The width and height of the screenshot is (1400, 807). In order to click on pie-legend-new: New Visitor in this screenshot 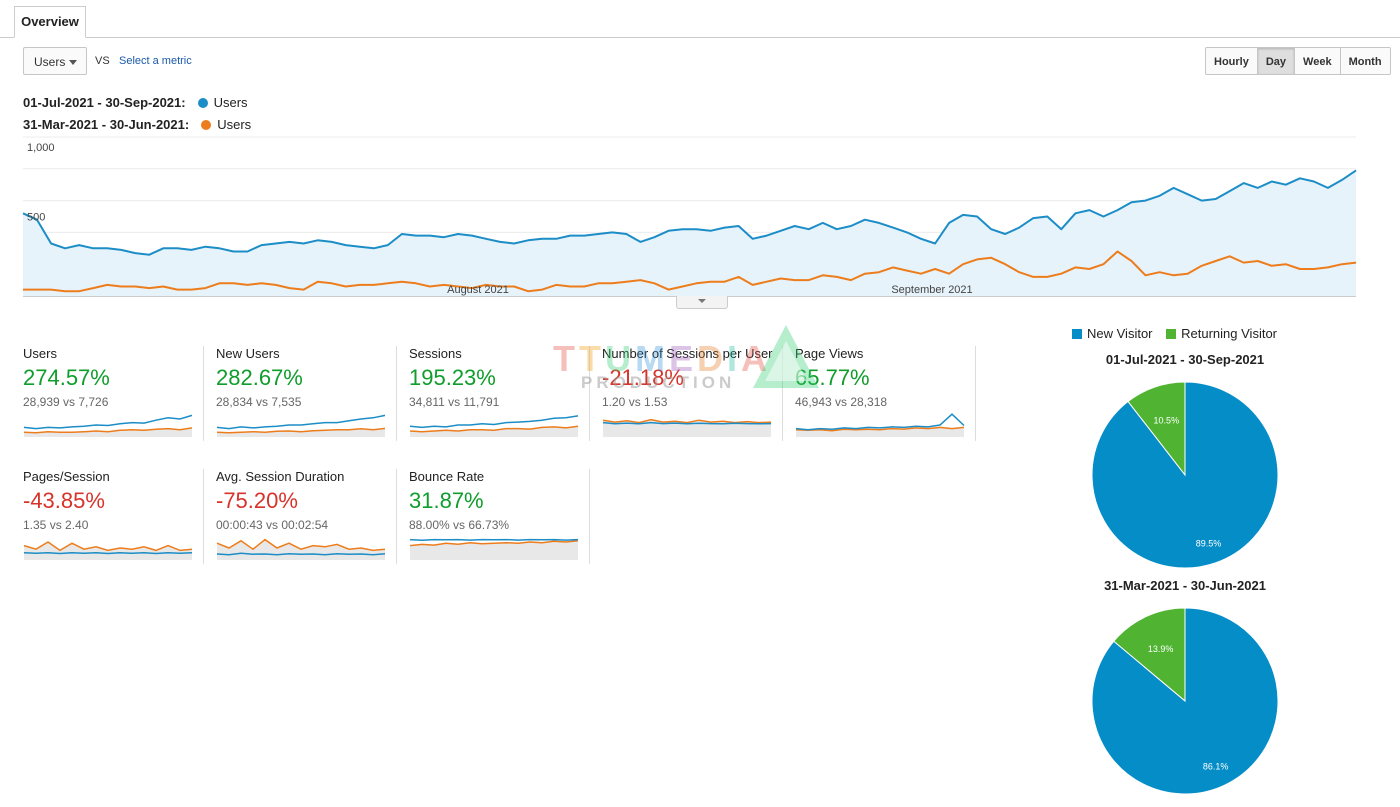, I will do `click(1112, 333)`.